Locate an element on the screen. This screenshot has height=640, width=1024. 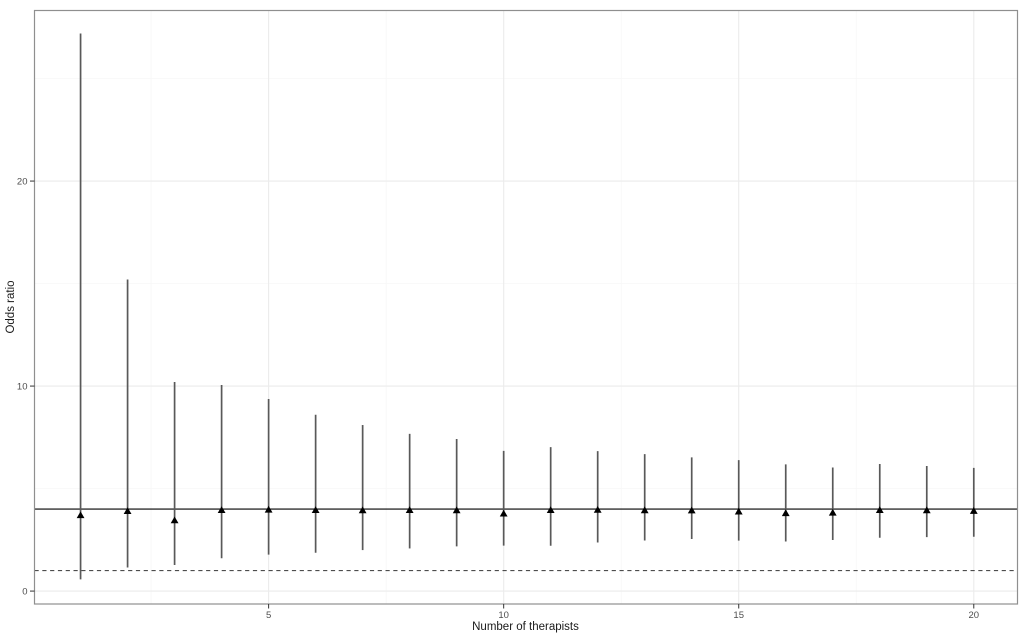
y-tick-label: 20 is located at coordinates (22, 181).